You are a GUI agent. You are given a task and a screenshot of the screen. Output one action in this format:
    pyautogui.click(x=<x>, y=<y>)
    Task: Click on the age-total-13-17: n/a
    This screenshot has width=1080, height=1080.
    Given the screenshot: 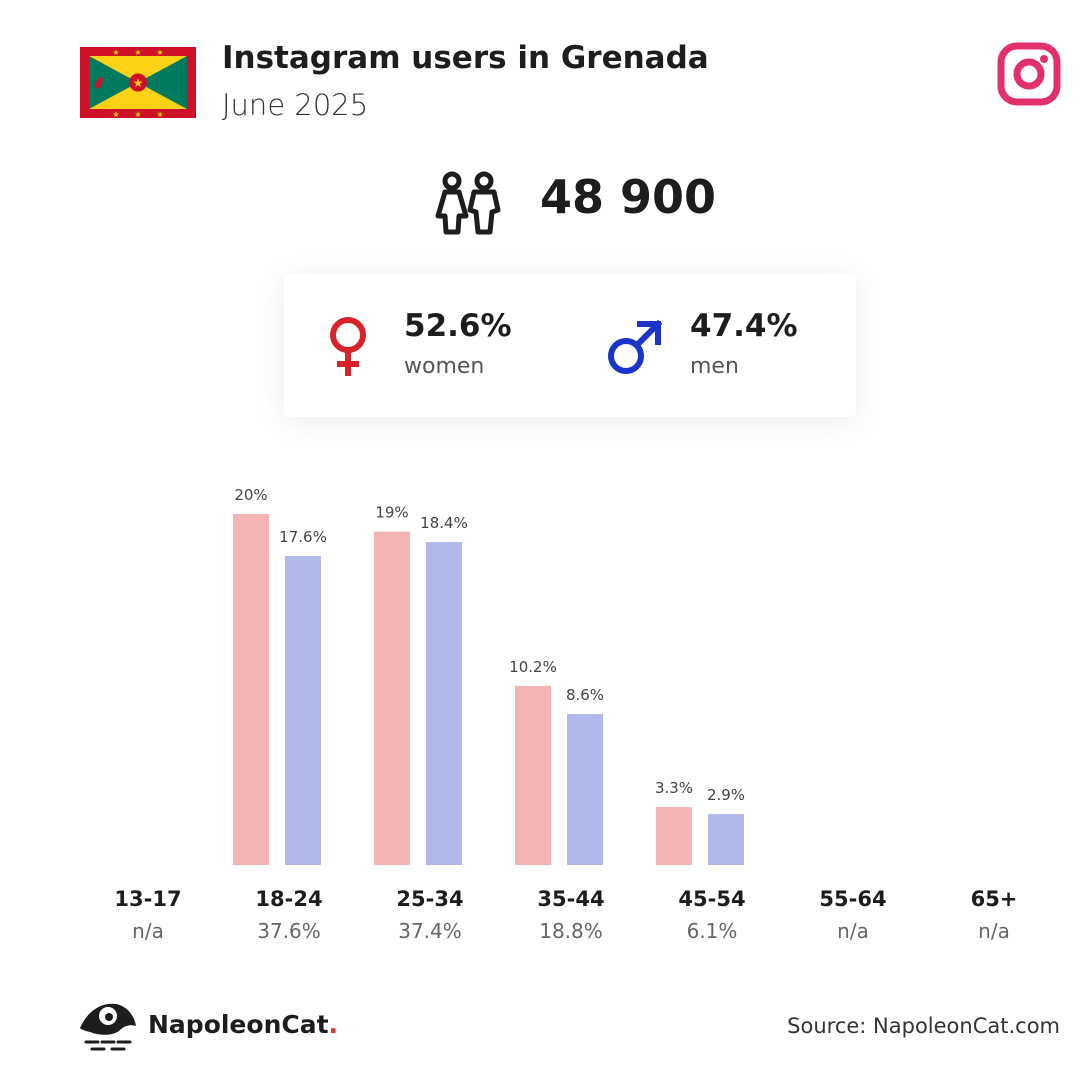 What is the action you would take?
    pyautogui.click(x=148, y=931)
    